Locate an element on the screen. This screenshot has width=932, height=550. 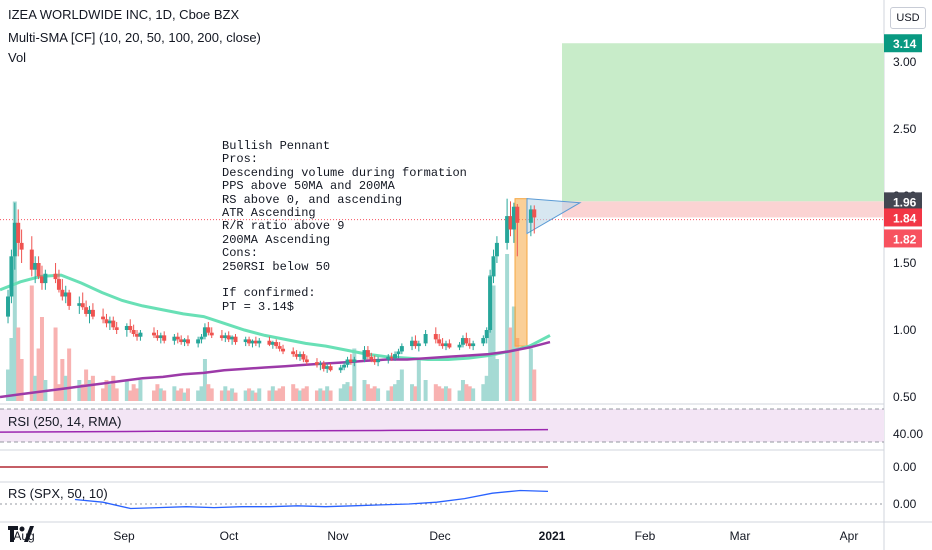
rsi-legend: RSI (250, 14, RMA) is located at coordinates (65, 421).